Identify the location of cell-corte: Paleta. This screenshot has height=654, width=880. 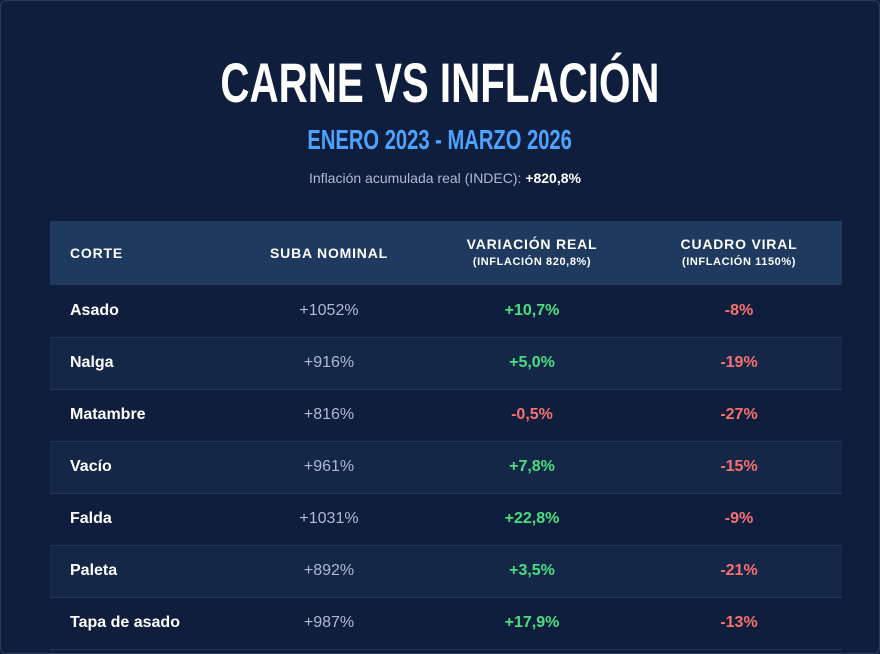
(94, 570).